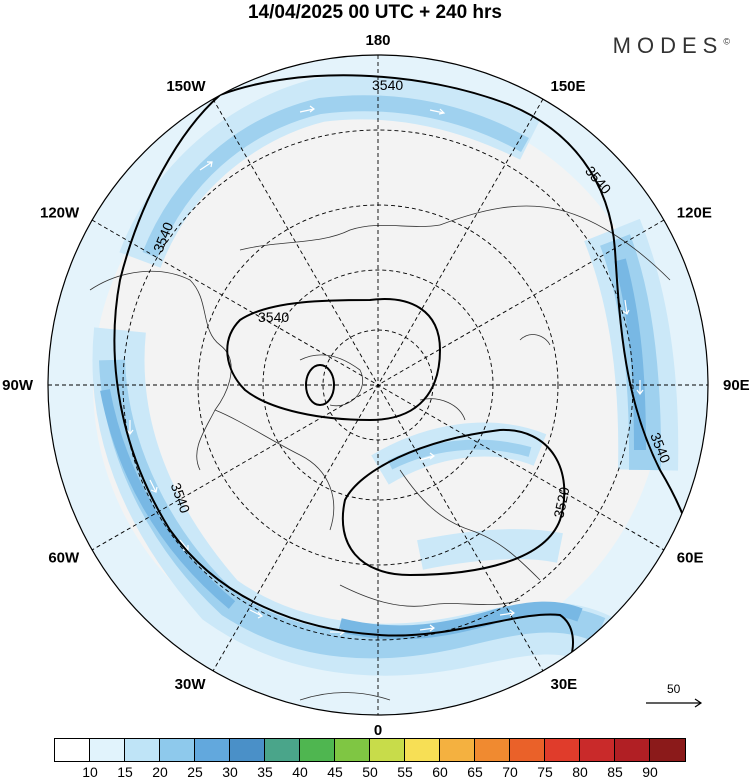 The height and width of the screenshot is (782, 750). I want to click on reference-vector-label: 50, so click(674, 689).